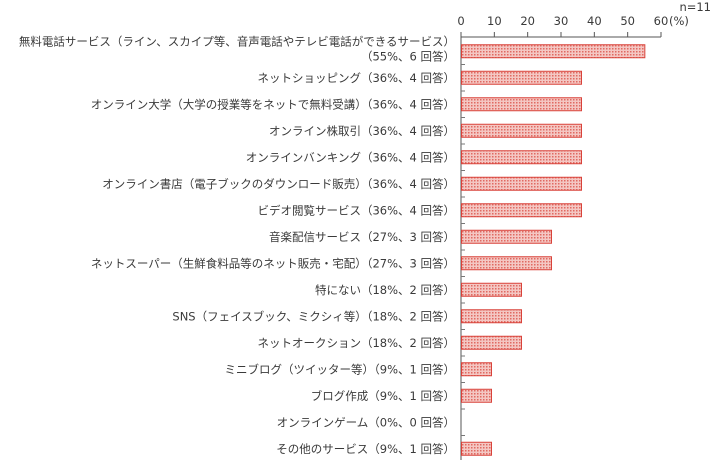 The width and height of the screenshot is (718, 460). Describe the element at coordinates (408, 56) in the screenshot. I see `category-label-line2: （55%、6 回答）` at that location.